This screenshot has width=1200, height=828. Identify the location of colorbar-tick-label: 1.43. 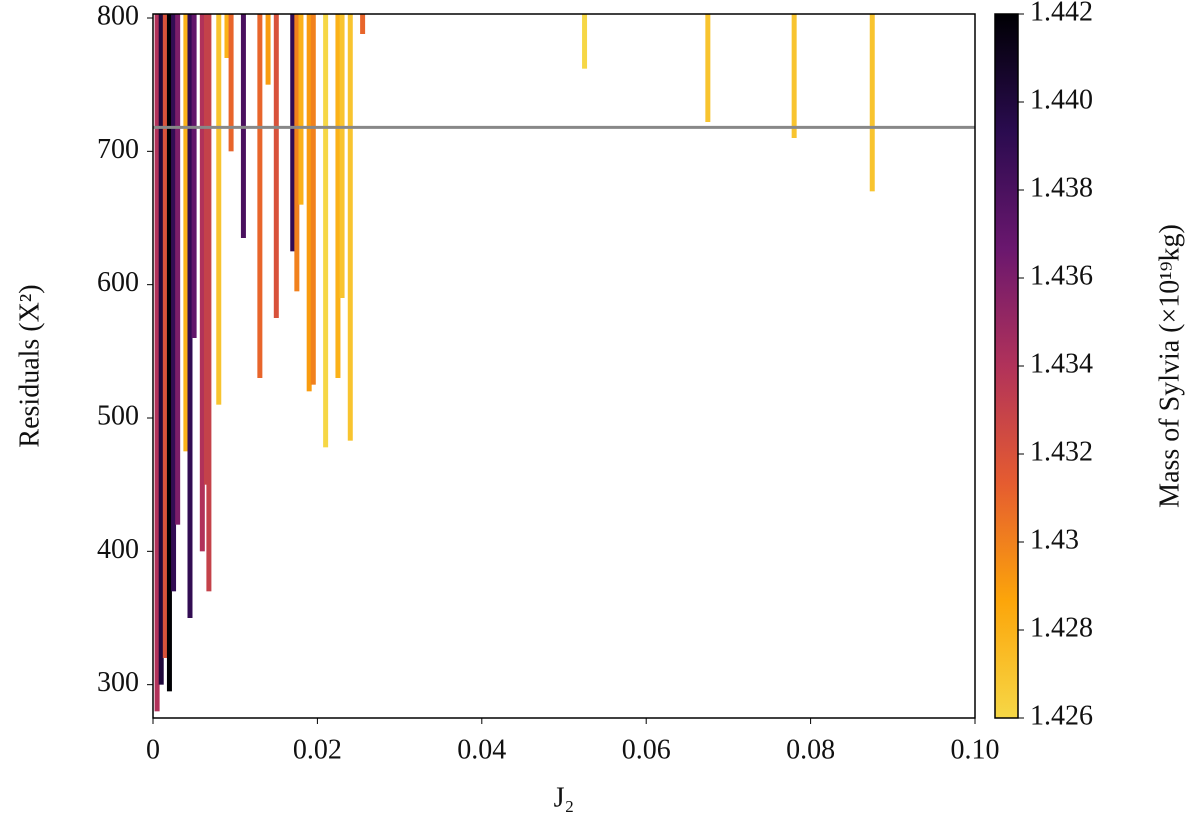
(1054, 539).